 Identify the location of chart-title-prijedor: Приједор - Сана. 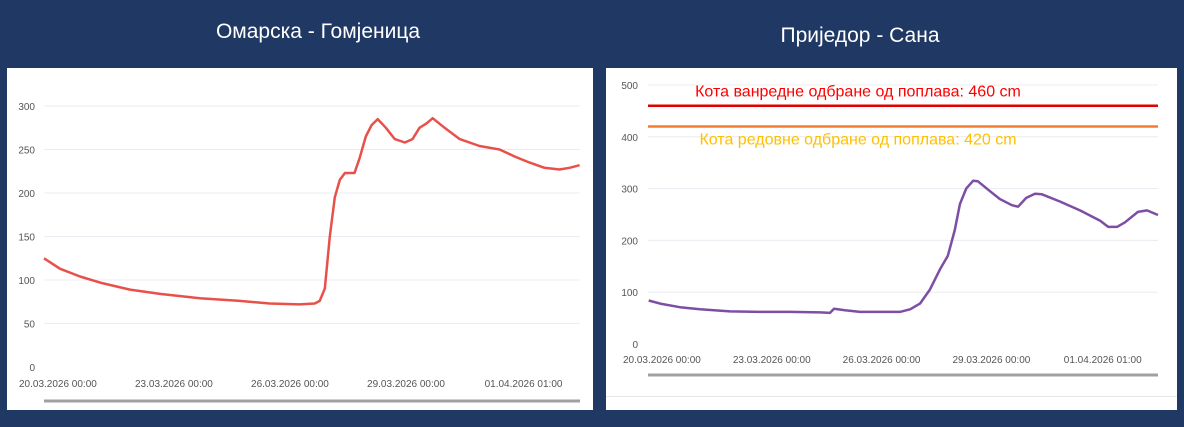
(860, 35).